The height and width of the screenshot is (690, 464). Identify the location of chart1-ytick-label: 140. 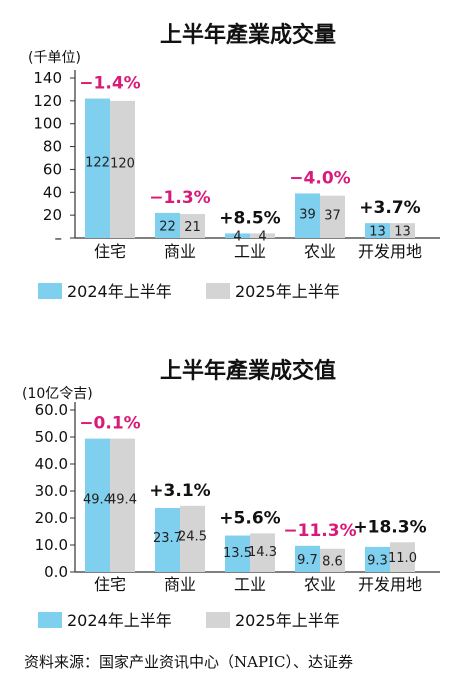
(47, 78).